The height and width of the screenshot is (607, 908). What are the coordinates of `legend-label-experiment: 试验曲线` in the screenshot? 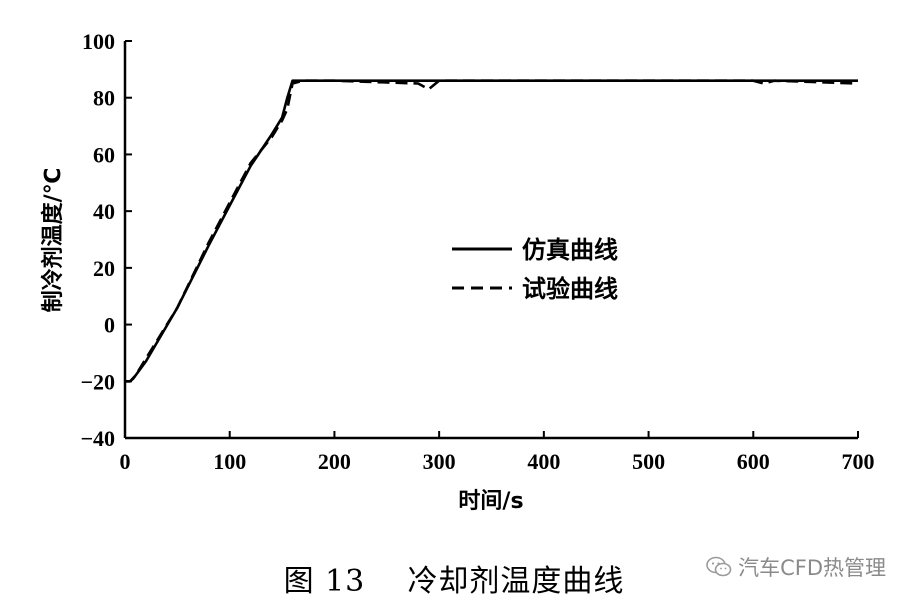 It's located at (570, 289).